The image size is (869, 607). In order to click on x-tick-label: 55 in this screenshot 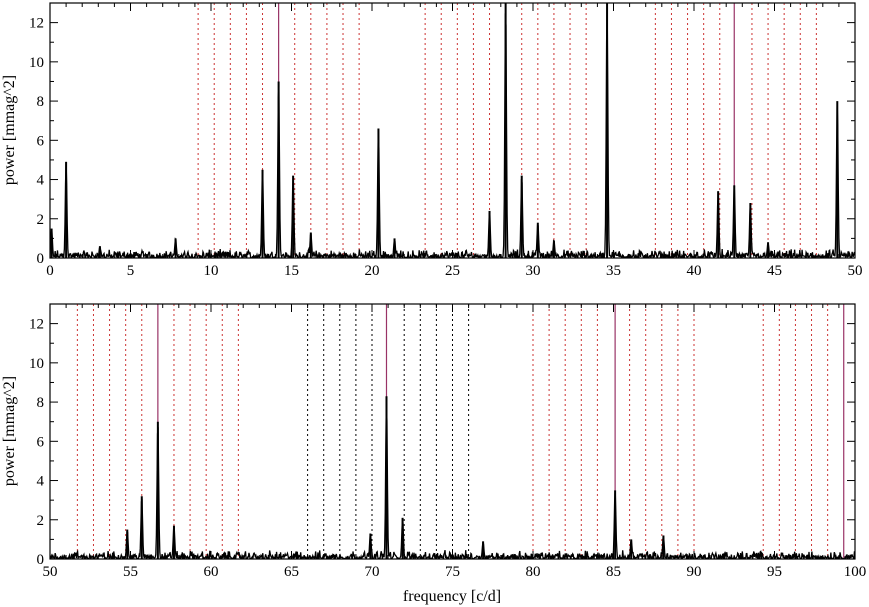, I will do `click(130, 572)`.